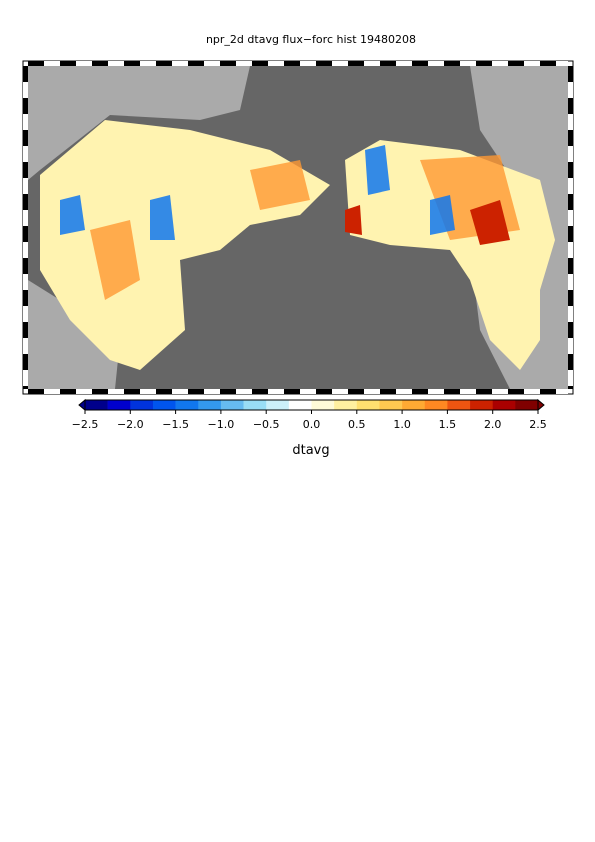 This screenshot has width=595, height=842. I want to click on colorbar-tick-label: 0.0, so click(312, 424).